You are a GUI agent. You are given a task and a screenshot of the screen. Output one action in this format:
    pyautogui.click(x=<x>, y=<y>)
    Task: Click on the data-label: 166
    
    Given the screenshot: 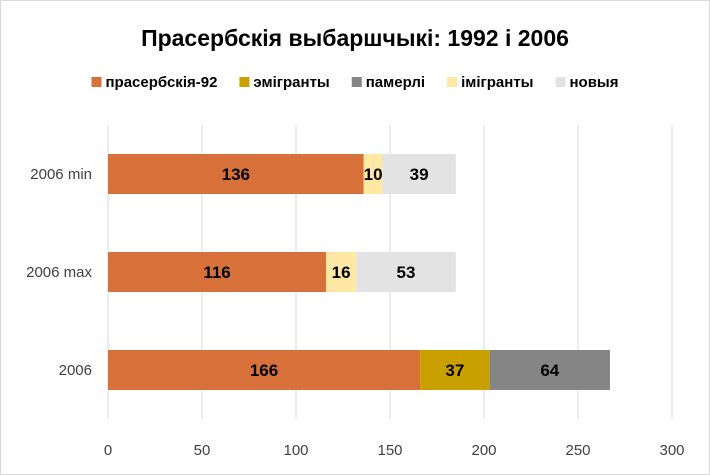 What is the action you would take?
    pyautogui.click(x=264, y=370)
    